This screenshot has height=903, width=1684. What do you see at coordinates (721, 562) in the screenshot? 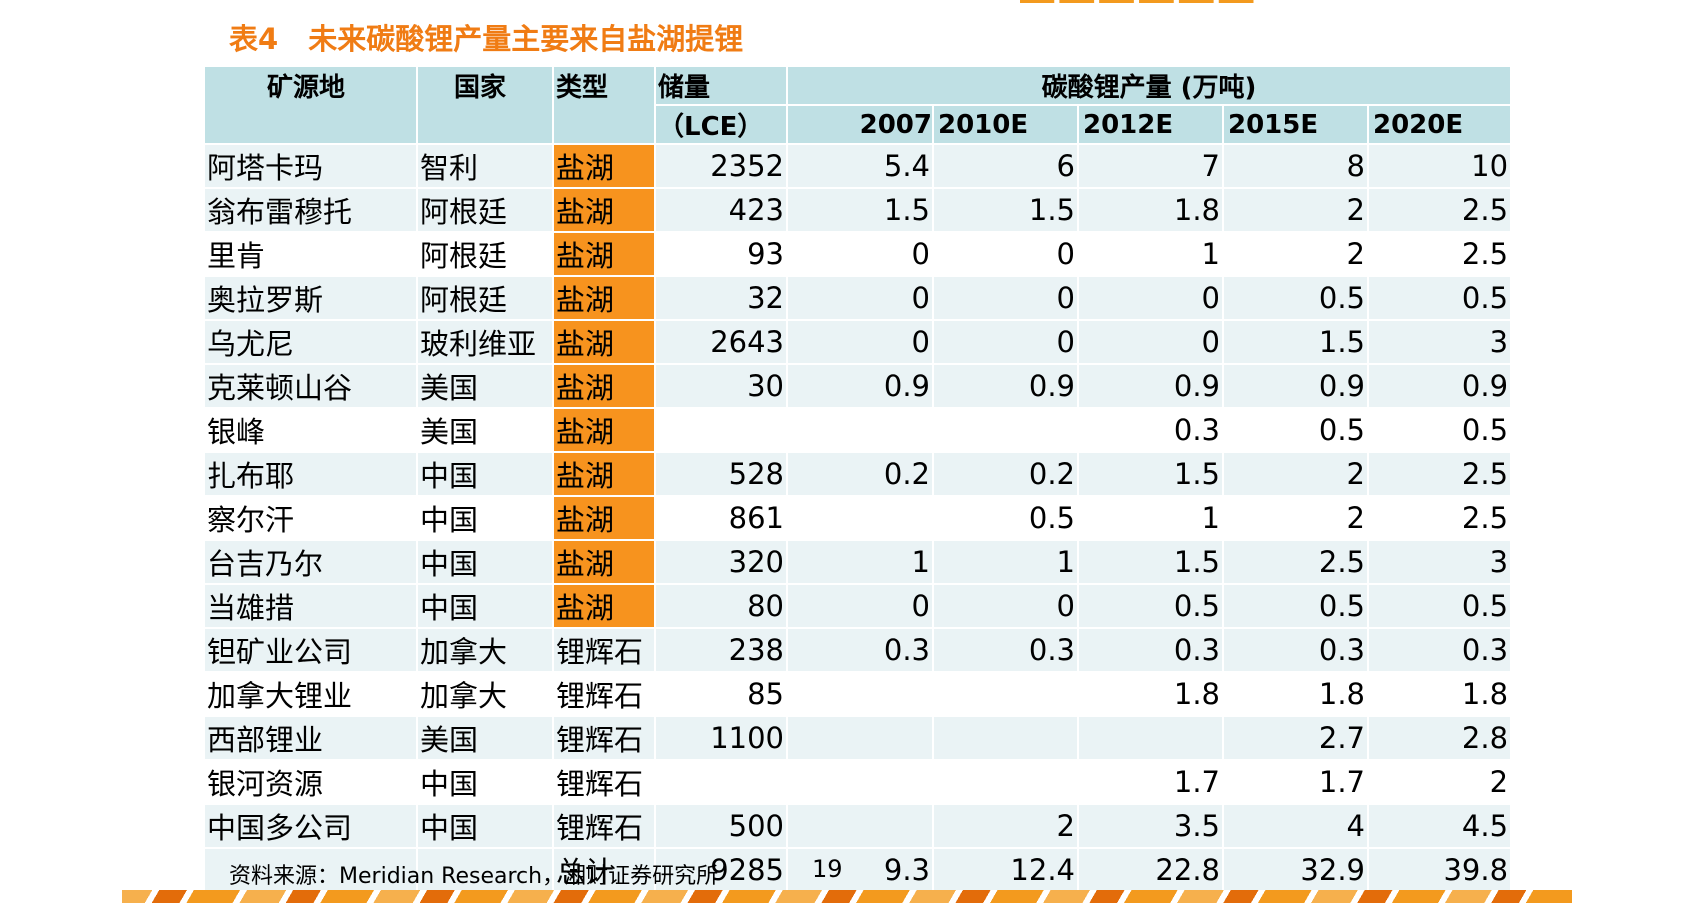
I see `cell-reserve: 320` at bounding box center [721, 562].